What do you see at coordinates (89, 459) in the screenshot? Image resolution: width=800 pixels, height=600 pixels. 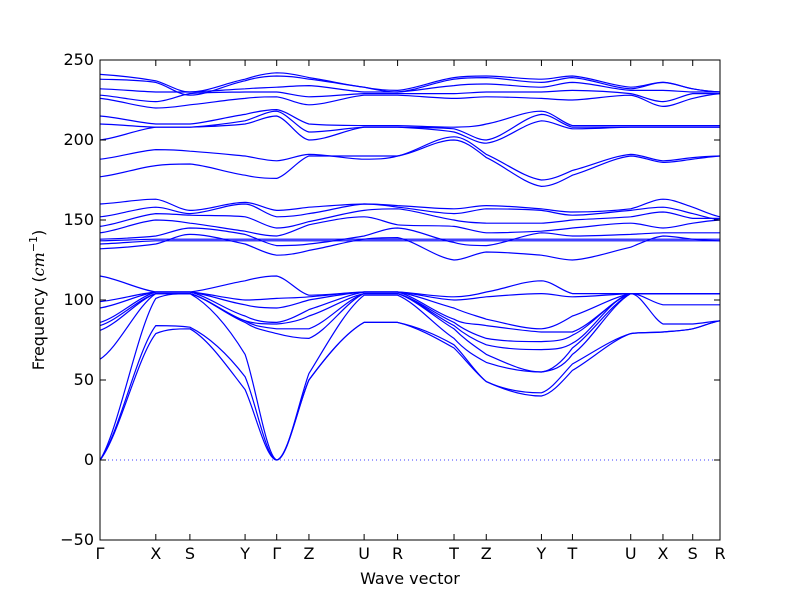 I see `y-tick-label-2: 0` at bounding box center [89, 459].